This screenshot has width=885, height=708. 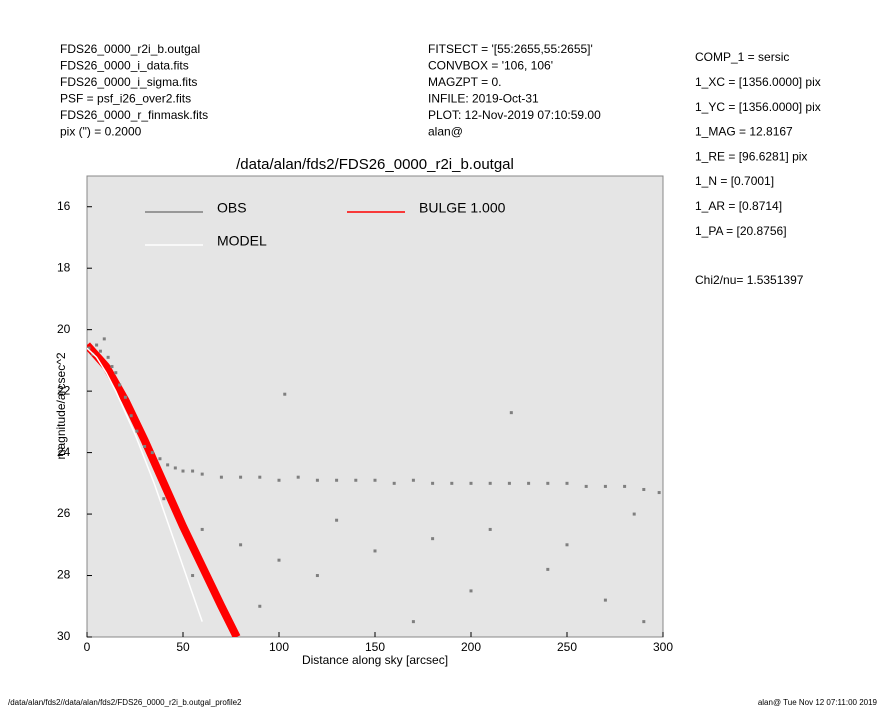 I want to click on header-middle-line: CONVBOX = '106, 106', so click(x=490, y=66).